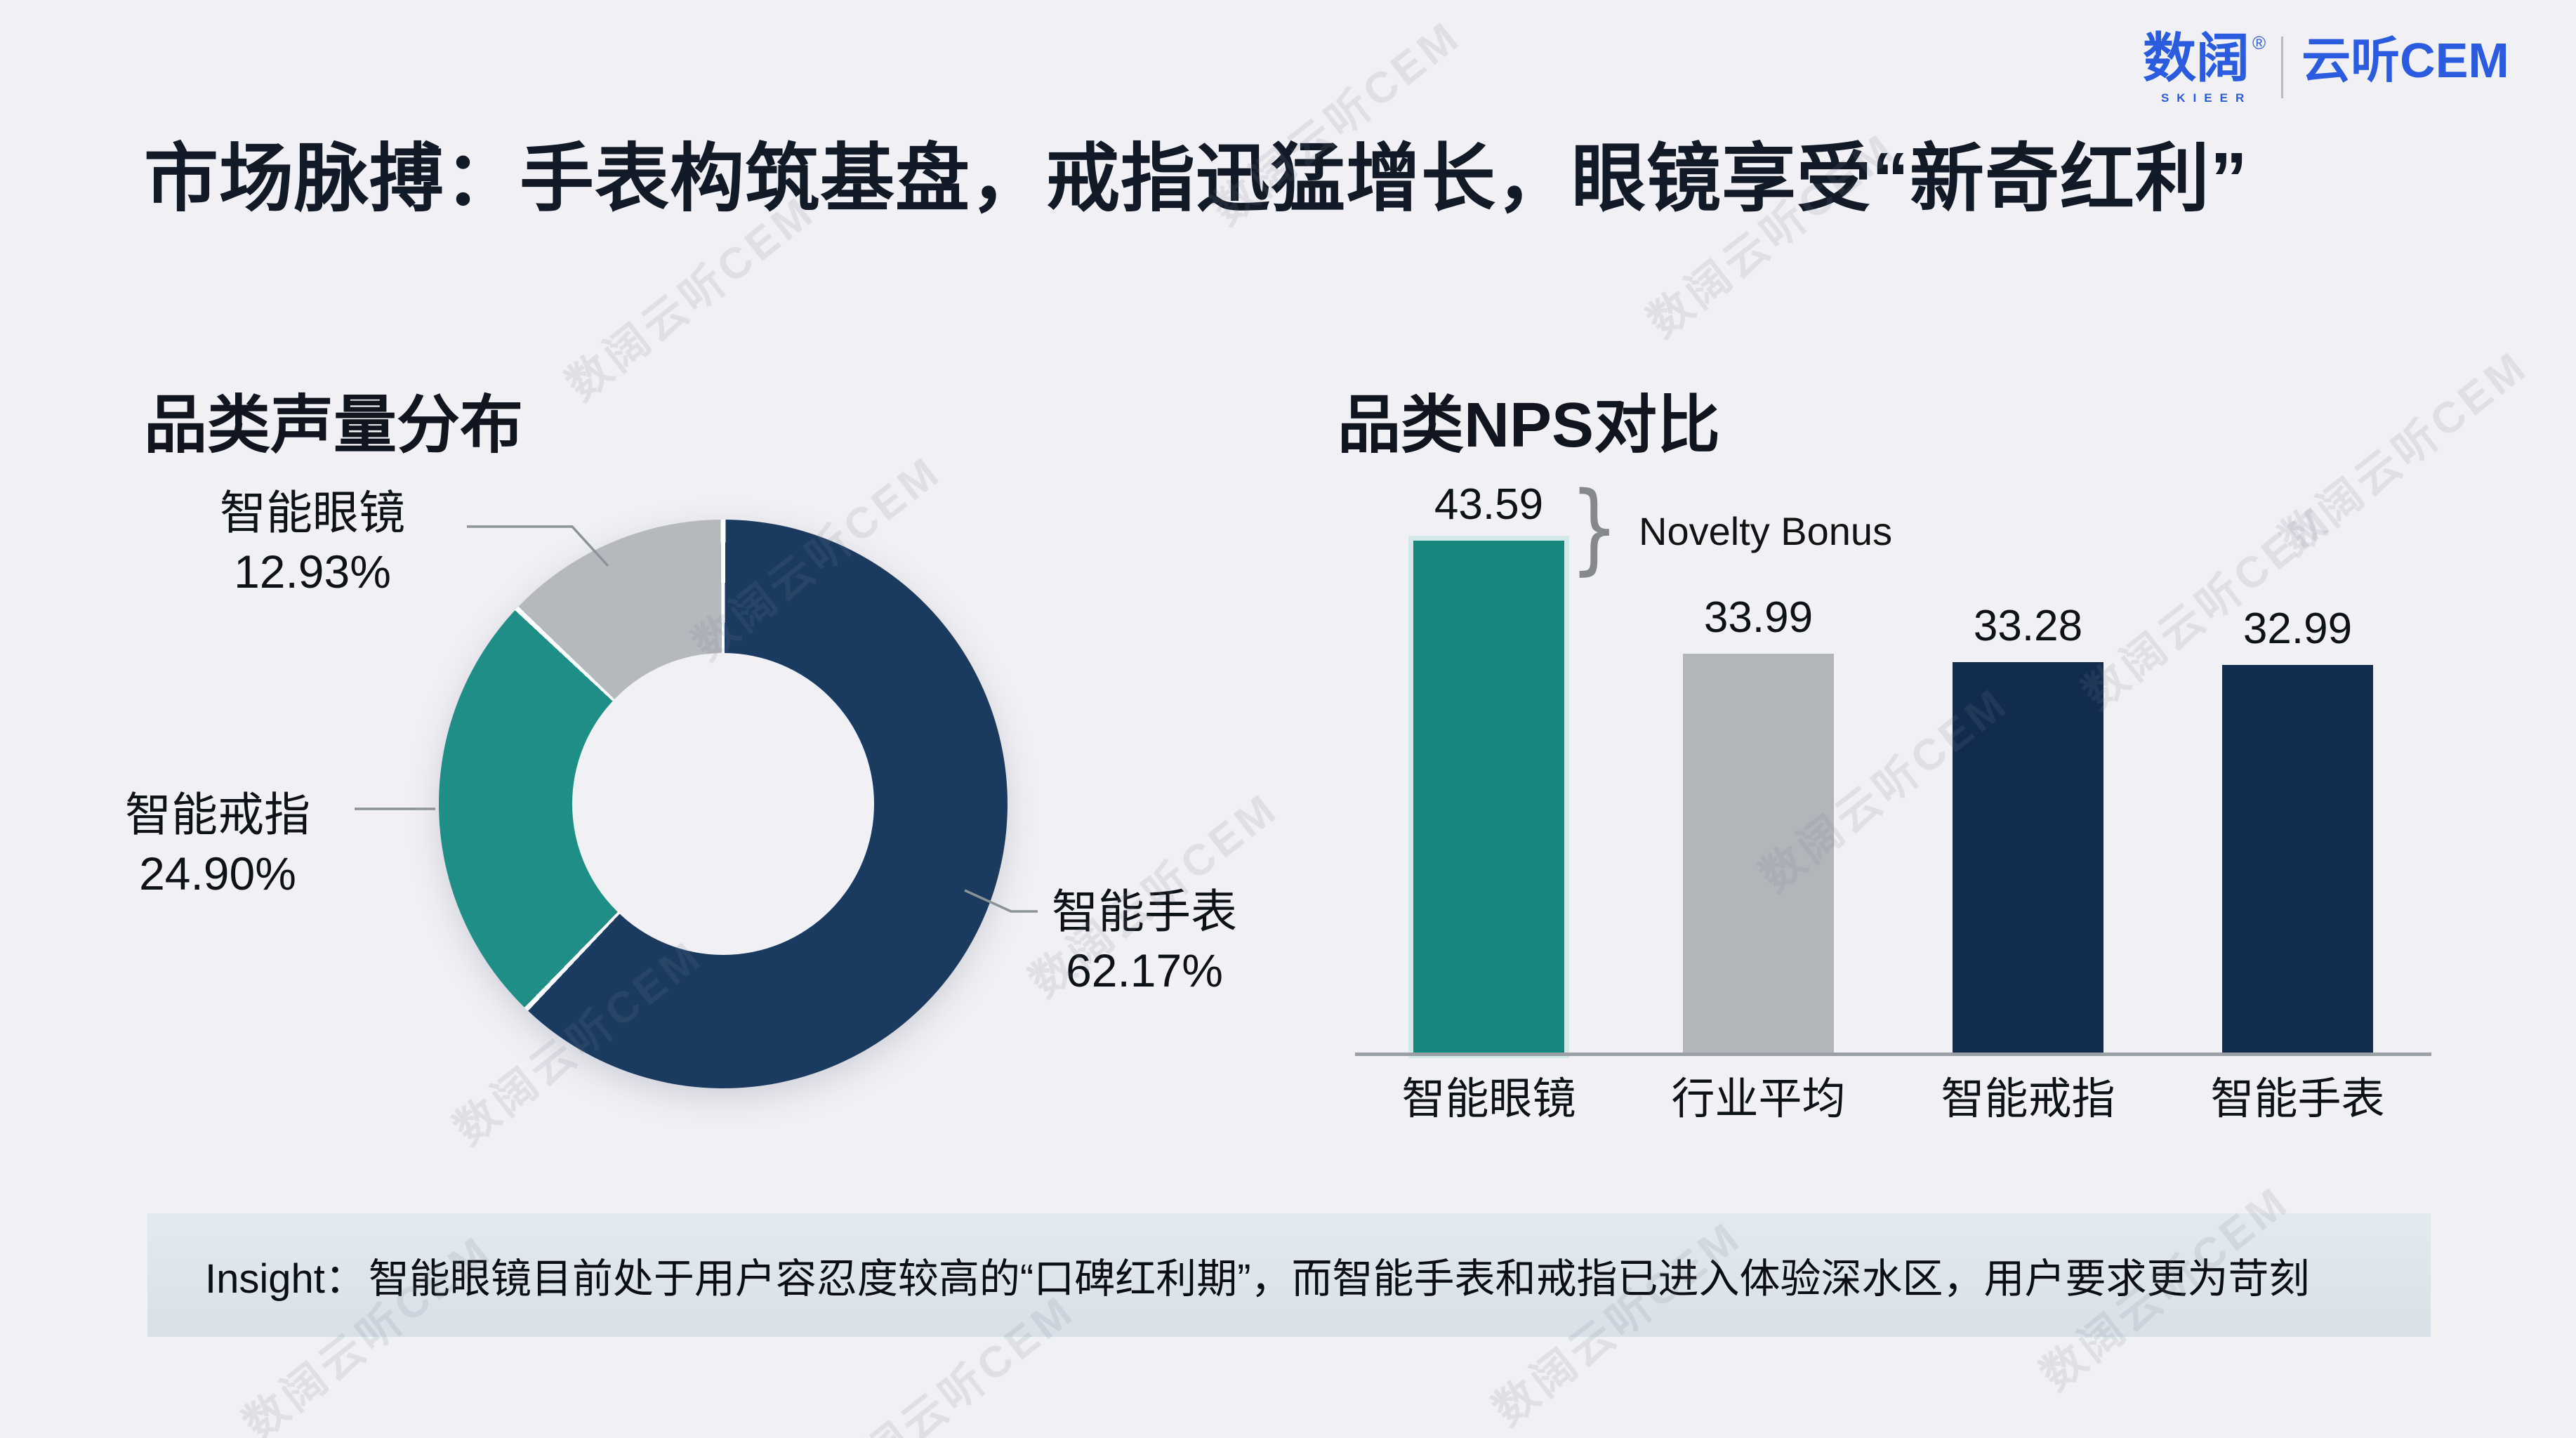 Image resolution: width=2576 pixels, height=1438 pixels. What do you see at coordinates (2405, 60) in the screenshot?
I see `logo-product-text: 云听CEM` at bounding box center [2405, 60].